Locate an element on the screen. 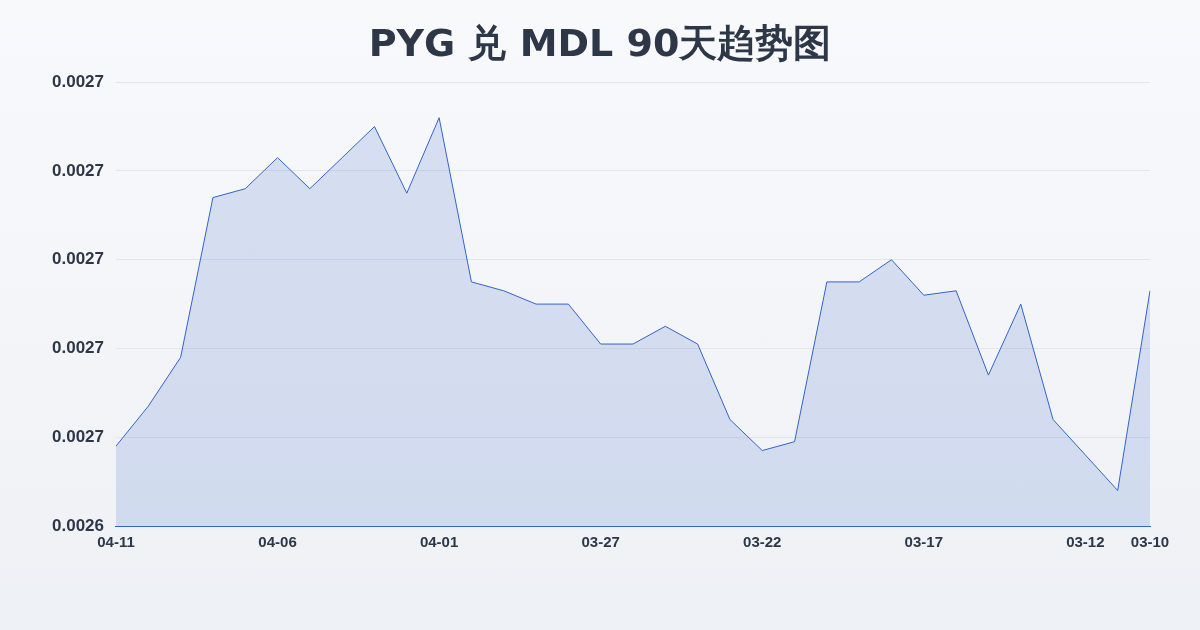 The width and height of the screenshot is (1200, 630). x-tick-label: 04-01 is located at coordinates (439, 542).